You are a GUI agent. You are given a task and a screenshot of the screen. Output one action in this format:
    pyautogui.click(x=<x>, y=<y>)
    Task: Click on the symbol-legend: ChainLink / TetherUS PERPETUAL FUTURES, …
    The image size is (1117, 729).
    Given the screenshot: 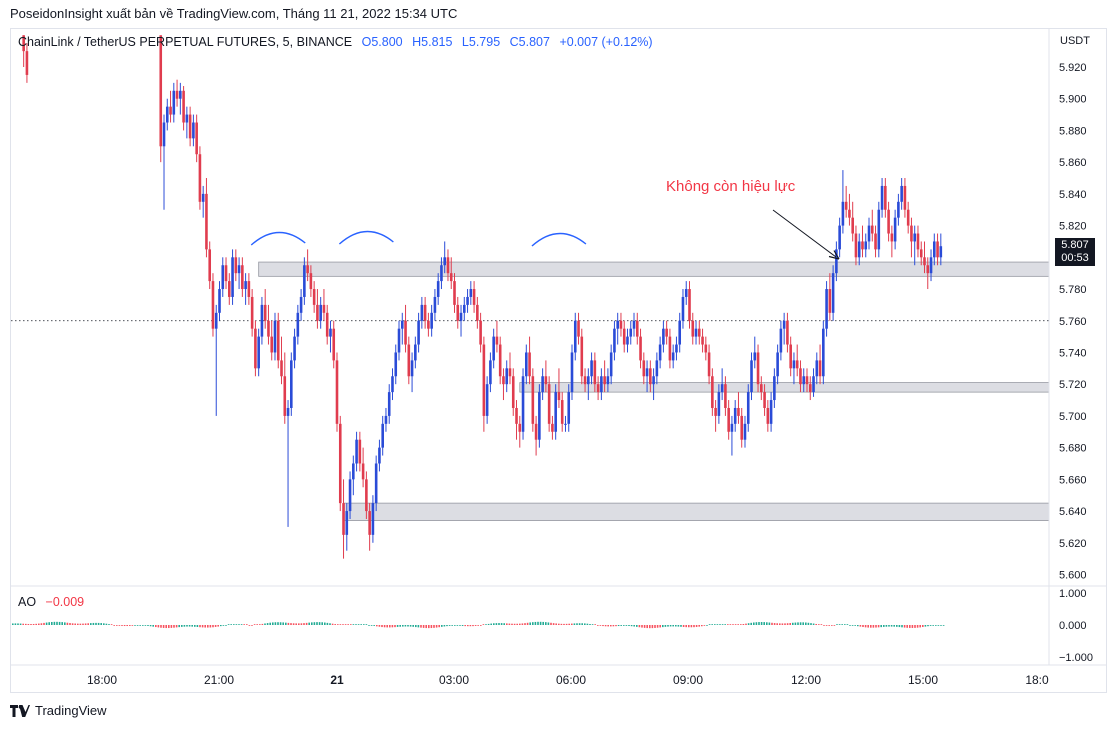 What is the action you would take?
    pyautogui.click(x=335, y=42)
    